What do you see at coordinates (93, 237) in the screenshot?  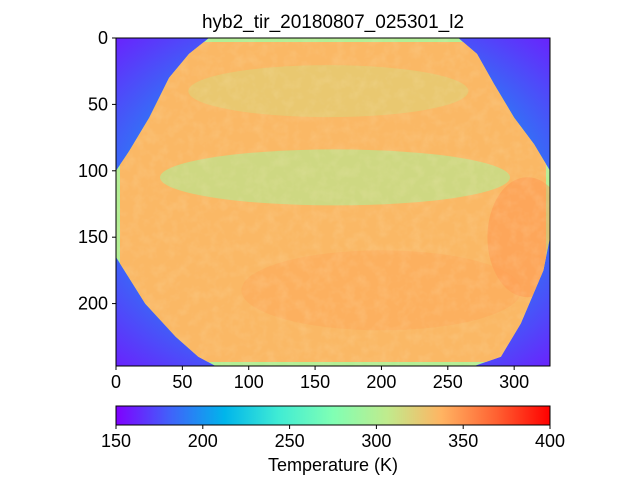 I see `y-tick-label: 150` at bounding box center [93, 237].